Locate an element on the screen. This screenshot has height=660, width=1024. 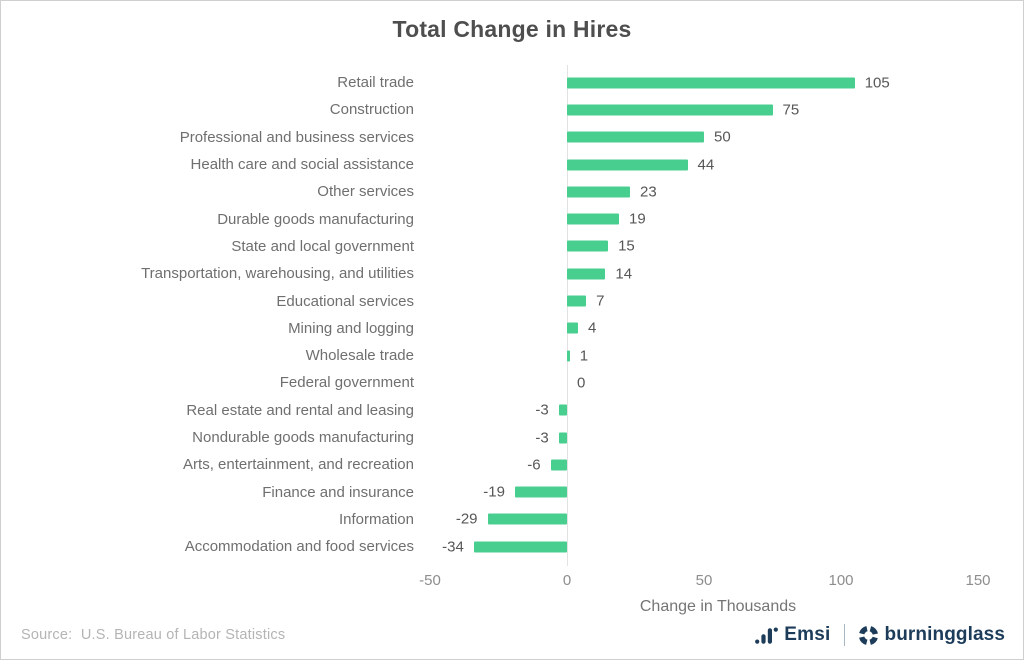
value-label: 15 is located at coordinates (626, 246).